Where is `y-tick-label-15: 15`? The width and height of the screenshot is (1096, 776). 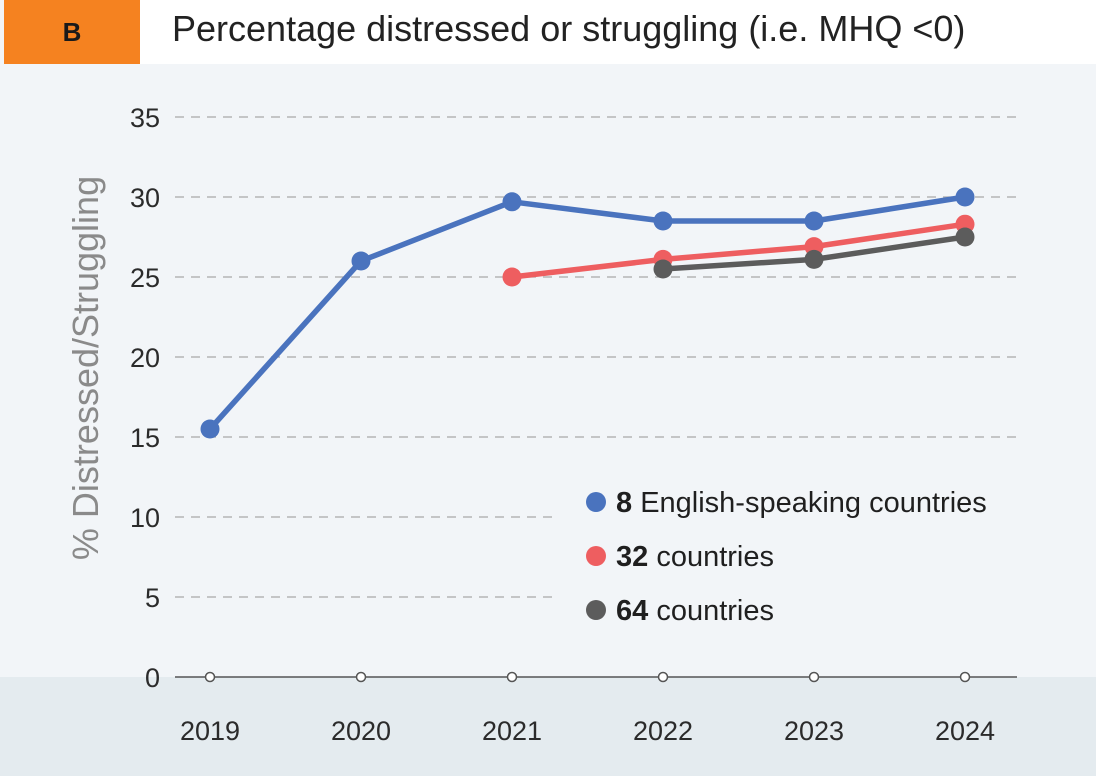
y-tick-label-15: 15 is located at coordinates (145, 438).